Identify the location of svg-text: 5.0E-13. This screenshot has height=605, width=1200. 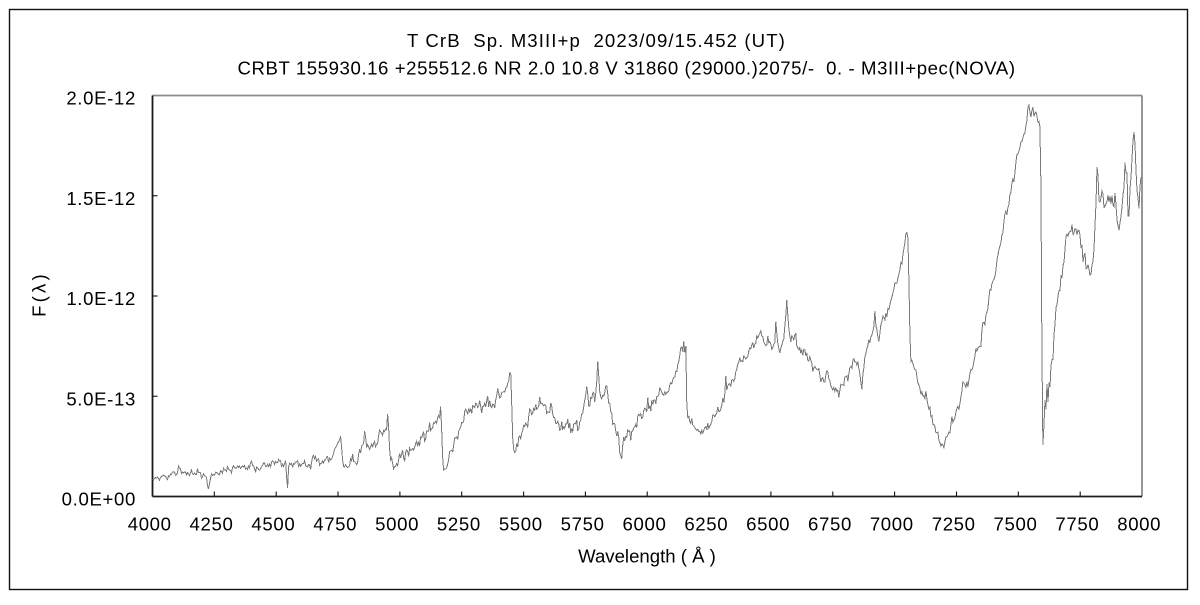
(101, 398).